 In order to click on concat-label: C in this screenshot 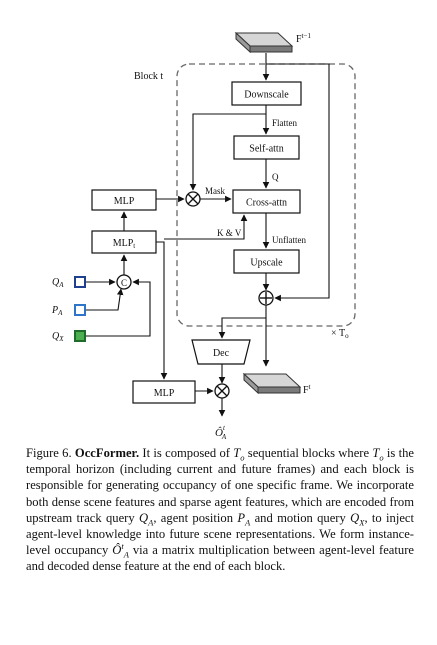, I will do `click(124, 283)`.